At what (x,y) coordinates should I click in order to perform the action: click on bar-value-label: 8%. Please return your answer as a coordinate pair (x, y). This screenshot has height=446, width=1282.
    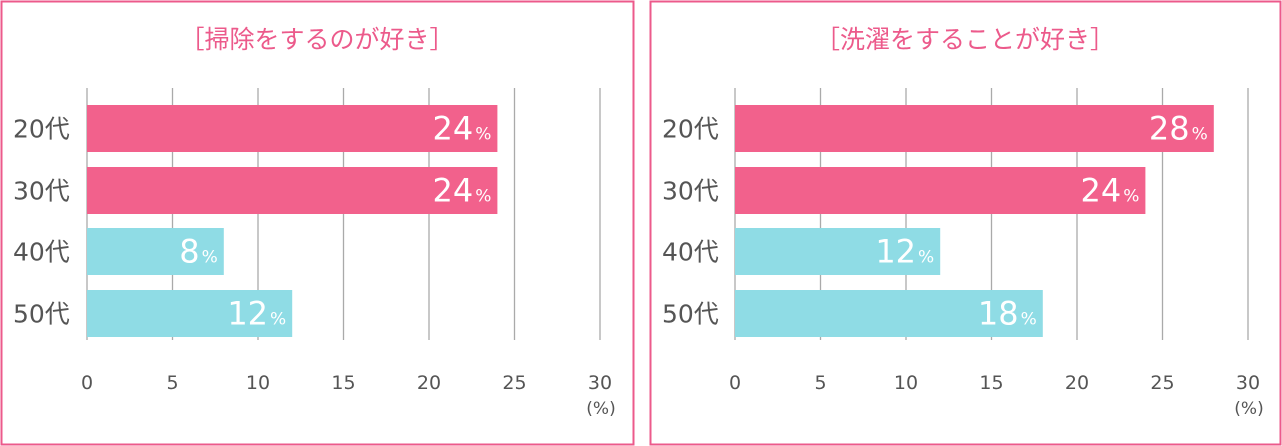
    Looking at the image, I should click on (198, 252).